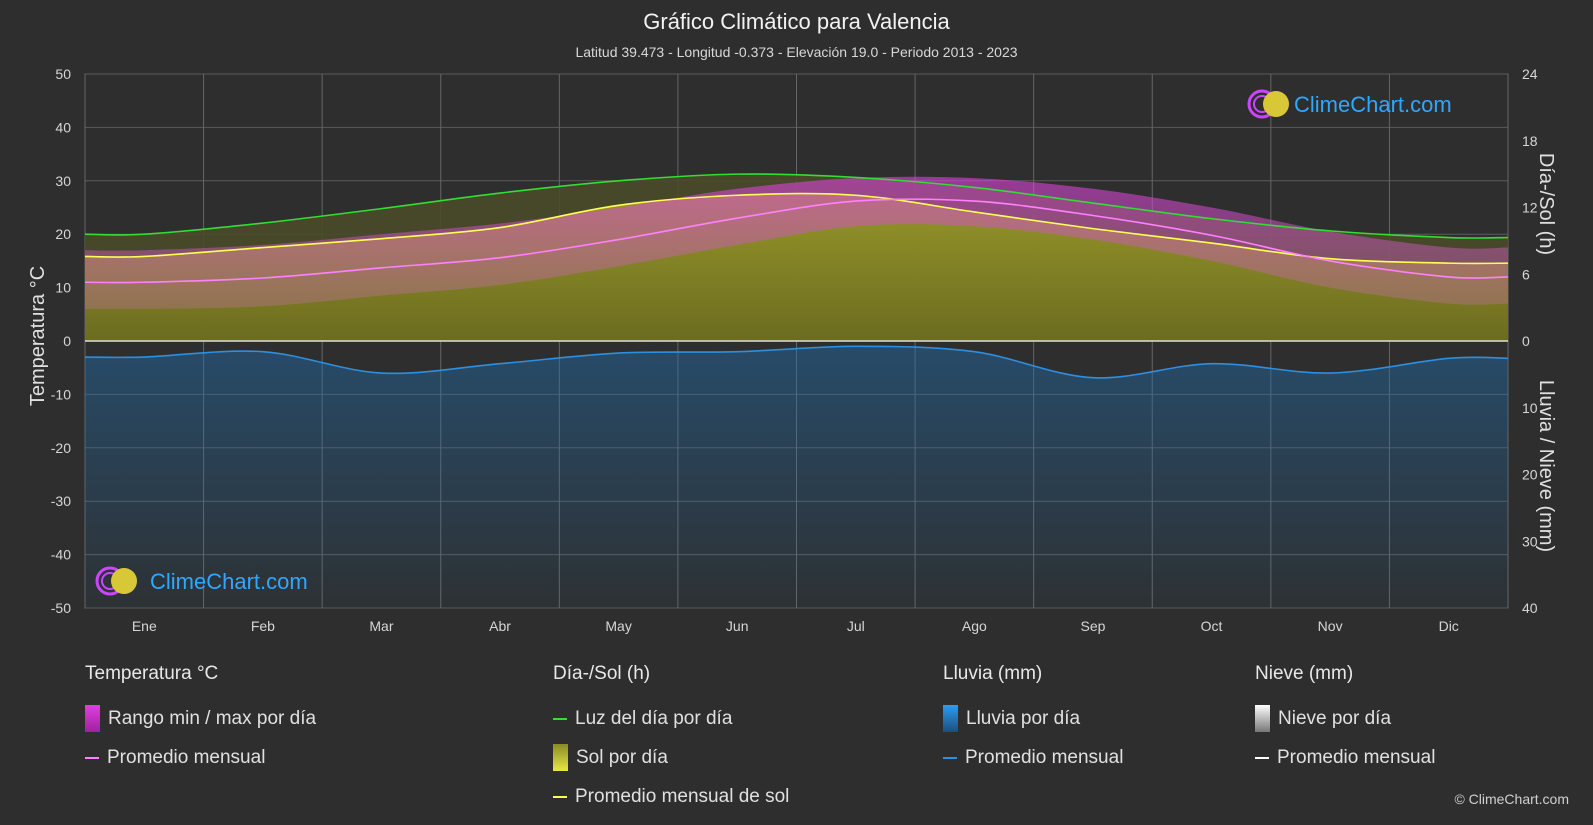  I want to click on temp-range-swatch, so click(92, 718).